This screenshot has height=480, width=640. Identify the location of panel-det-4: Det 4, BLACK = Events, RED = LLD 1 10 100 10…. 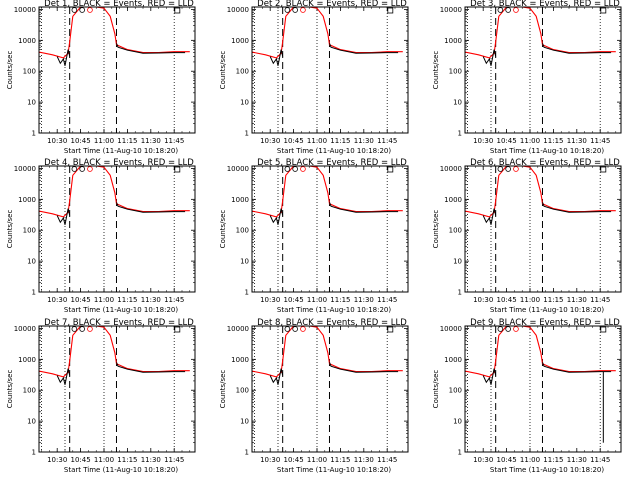
(101, 236).